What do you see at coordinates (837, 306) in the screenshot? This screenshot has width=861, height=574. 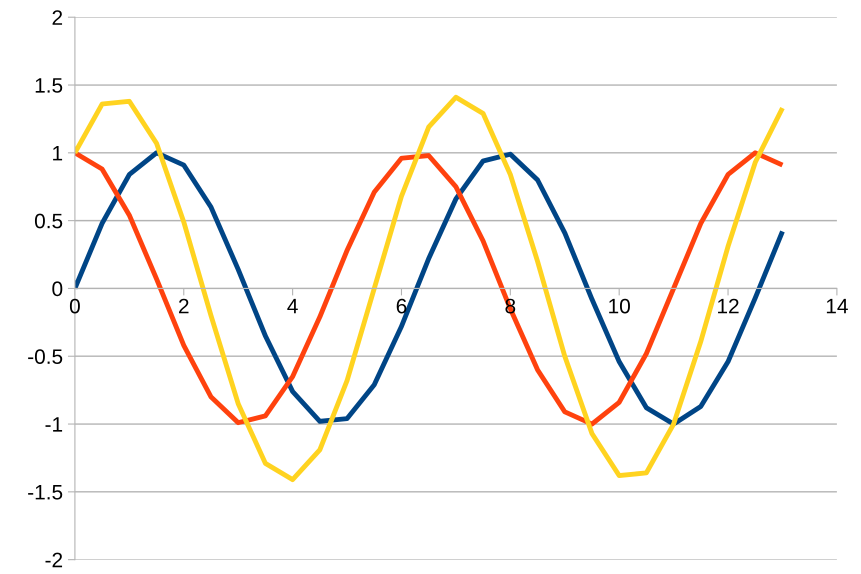 I see `x-tick-label: 14` at bounding box center [837, 306].